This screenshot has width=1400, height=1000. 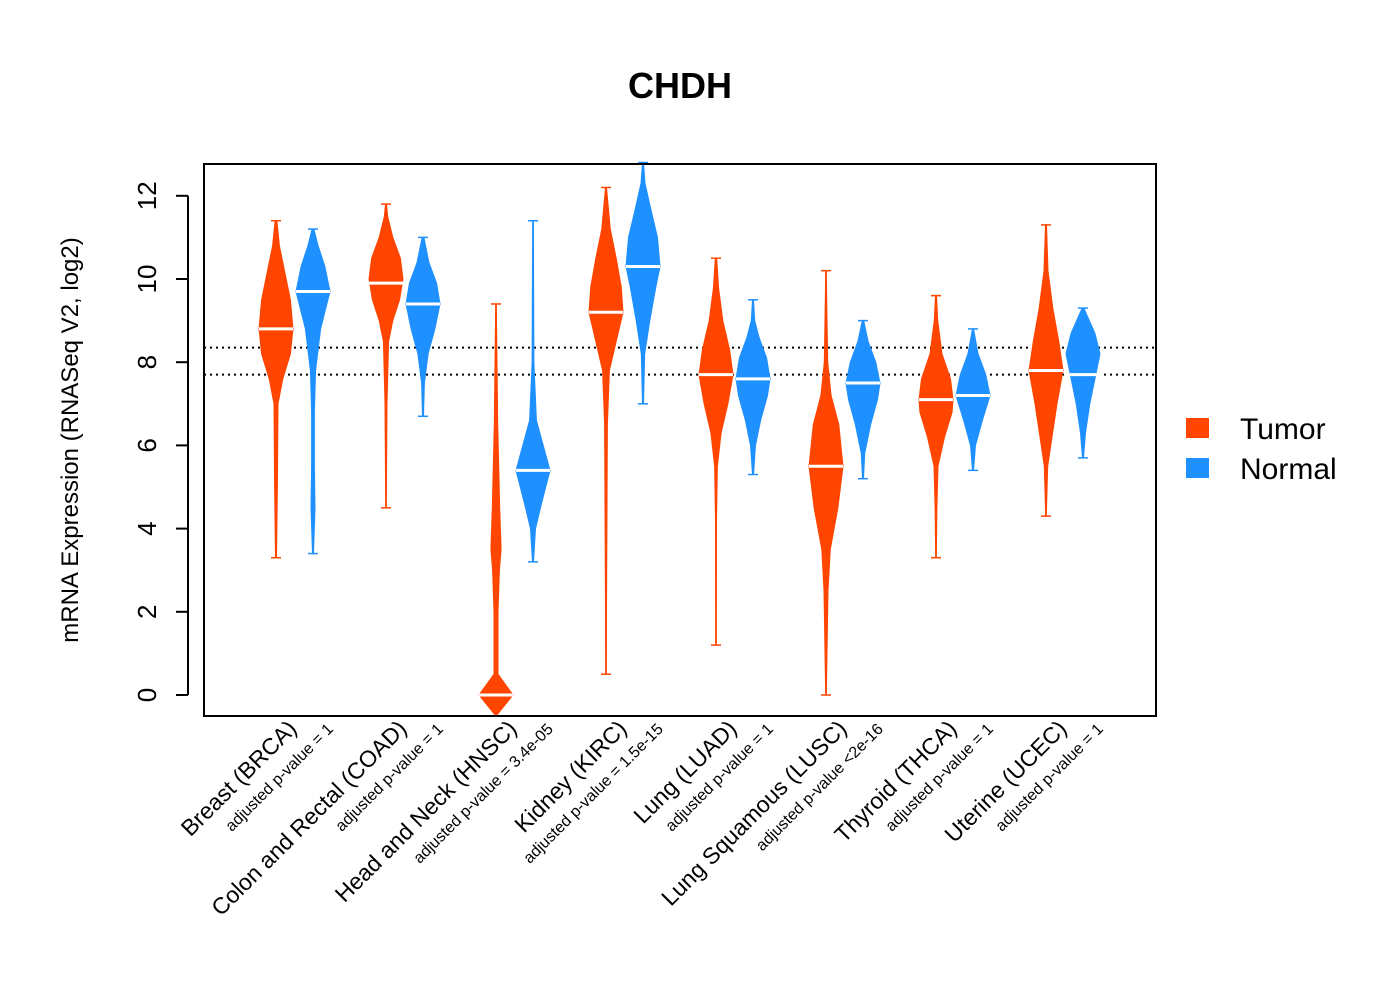 I want to click on chart-title: CHDH, so click(x=680, y=85).